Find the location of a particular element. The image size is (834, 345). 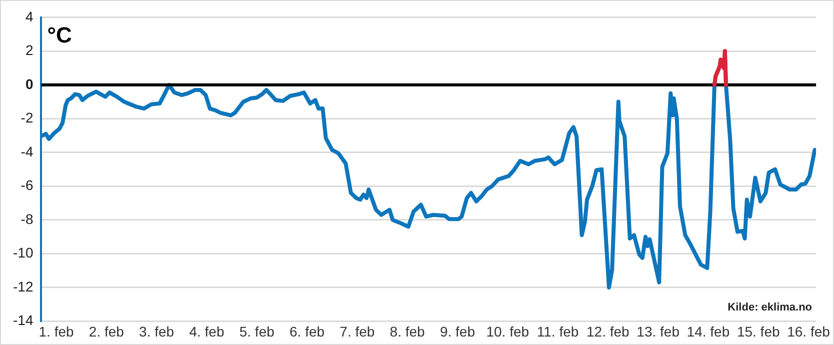

y-tick-label: -4 is located at coordinates (27, 151).